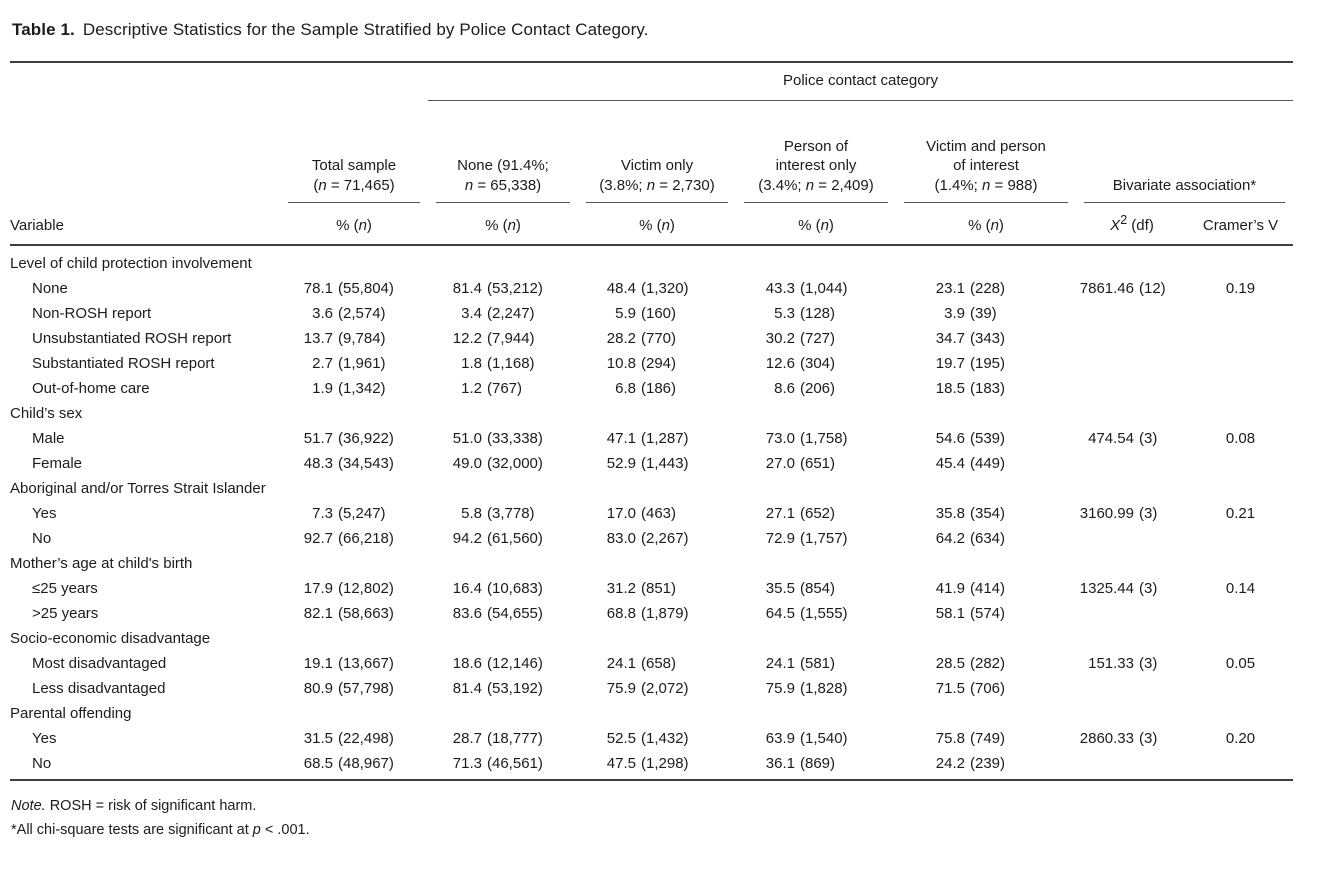 This screenshot has height=878, width=1338. What do you see at coordinates (986, 224) in the screenshot?
I see `subheader-pct-n-victim-poi: % (n)` at bounding box center [986, 224].